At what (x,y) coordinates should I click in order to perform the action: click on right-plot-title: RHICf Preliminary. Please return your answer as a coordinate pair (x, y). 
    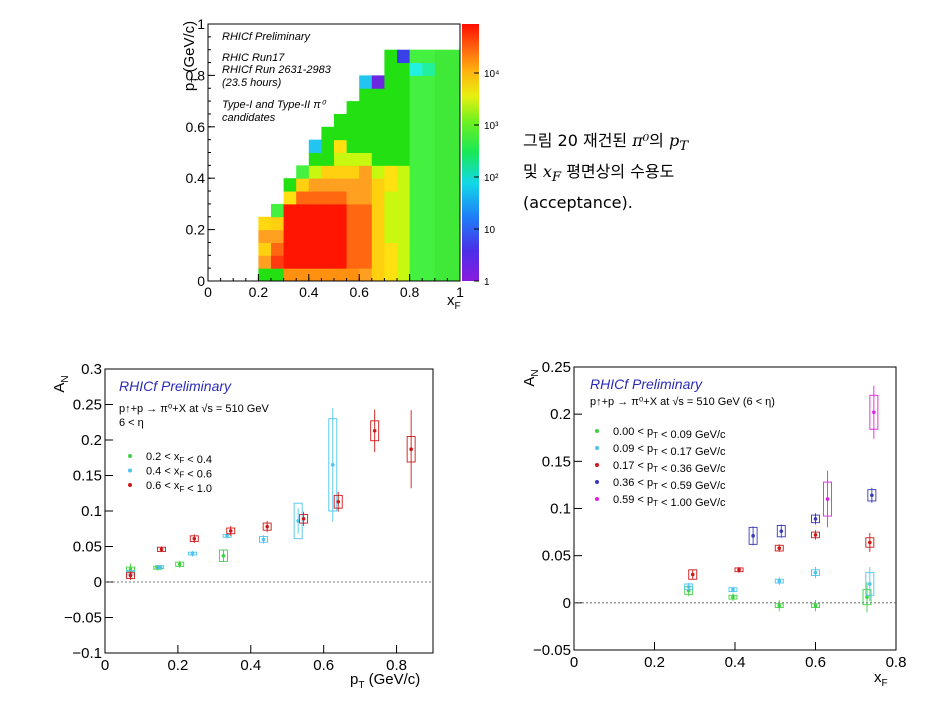
    Looking at the image, I should click on (646, 384).